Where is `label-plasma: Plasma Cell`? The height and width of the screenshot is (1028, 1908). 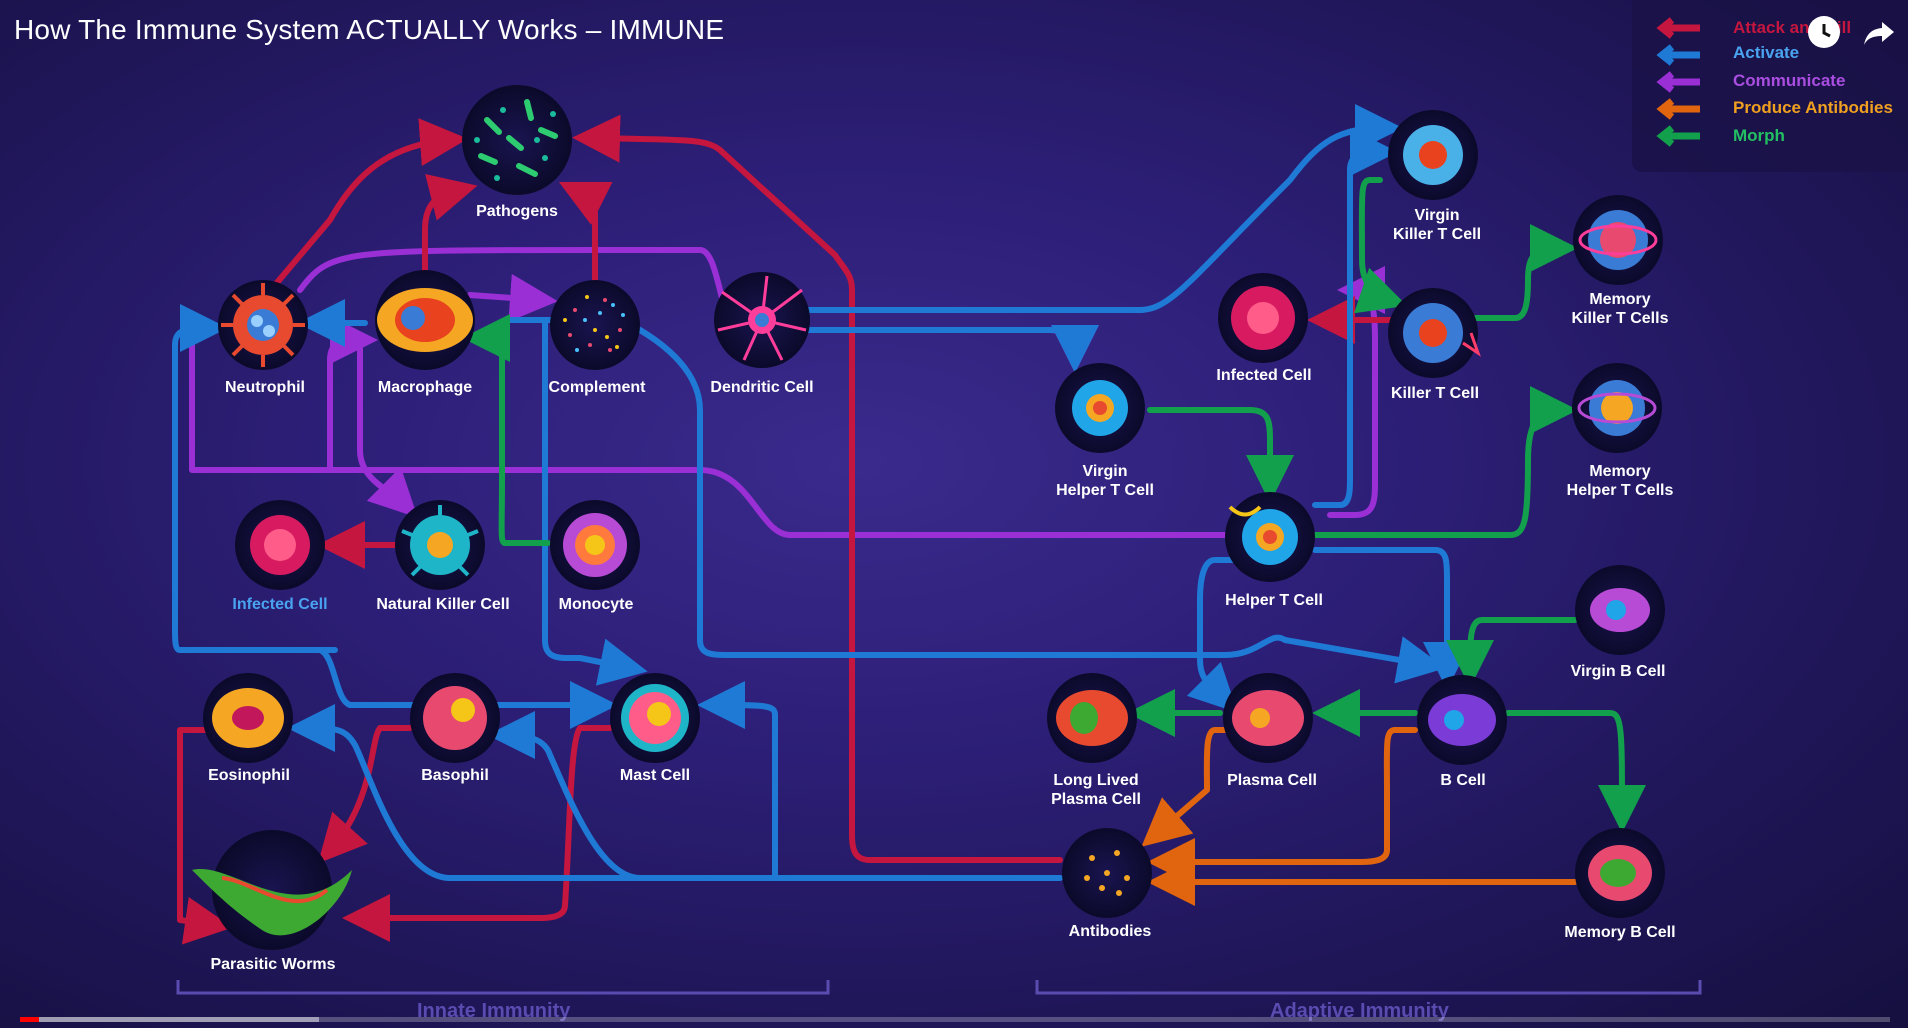 label-plasma: Plasma Cell is located at coordinates (1272, 780).